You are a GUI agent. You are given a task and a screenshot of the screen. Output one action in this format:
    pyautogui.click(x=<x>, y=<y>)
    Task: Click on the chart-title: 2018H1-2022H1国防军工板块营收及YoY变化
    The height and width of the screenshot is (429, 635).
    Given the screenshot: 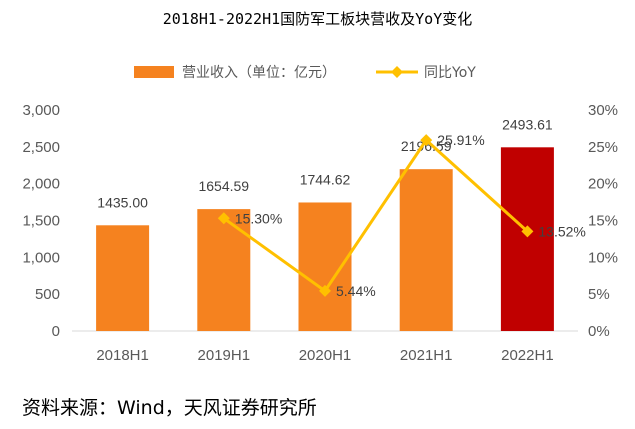 What is the action you would take?
    pyautogui.click(x=317, y=19)
    